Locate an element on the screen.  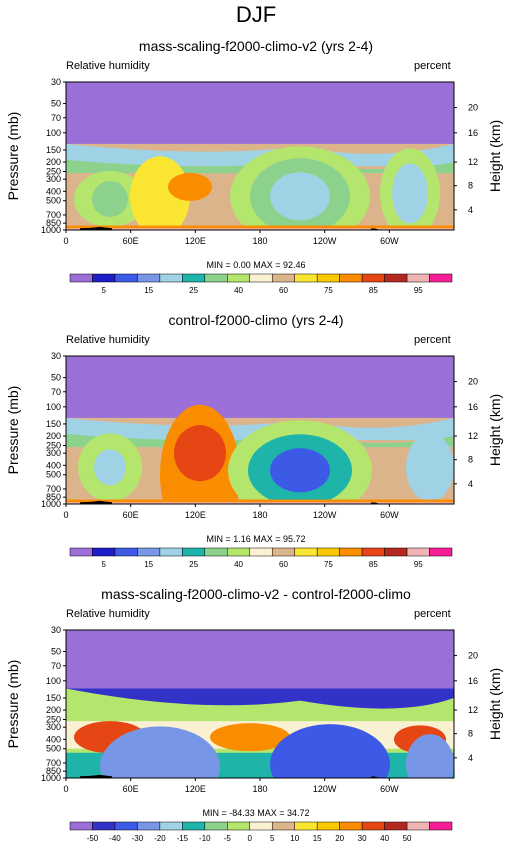
y-tick-label: 150 is located at coordinates (53, 424).